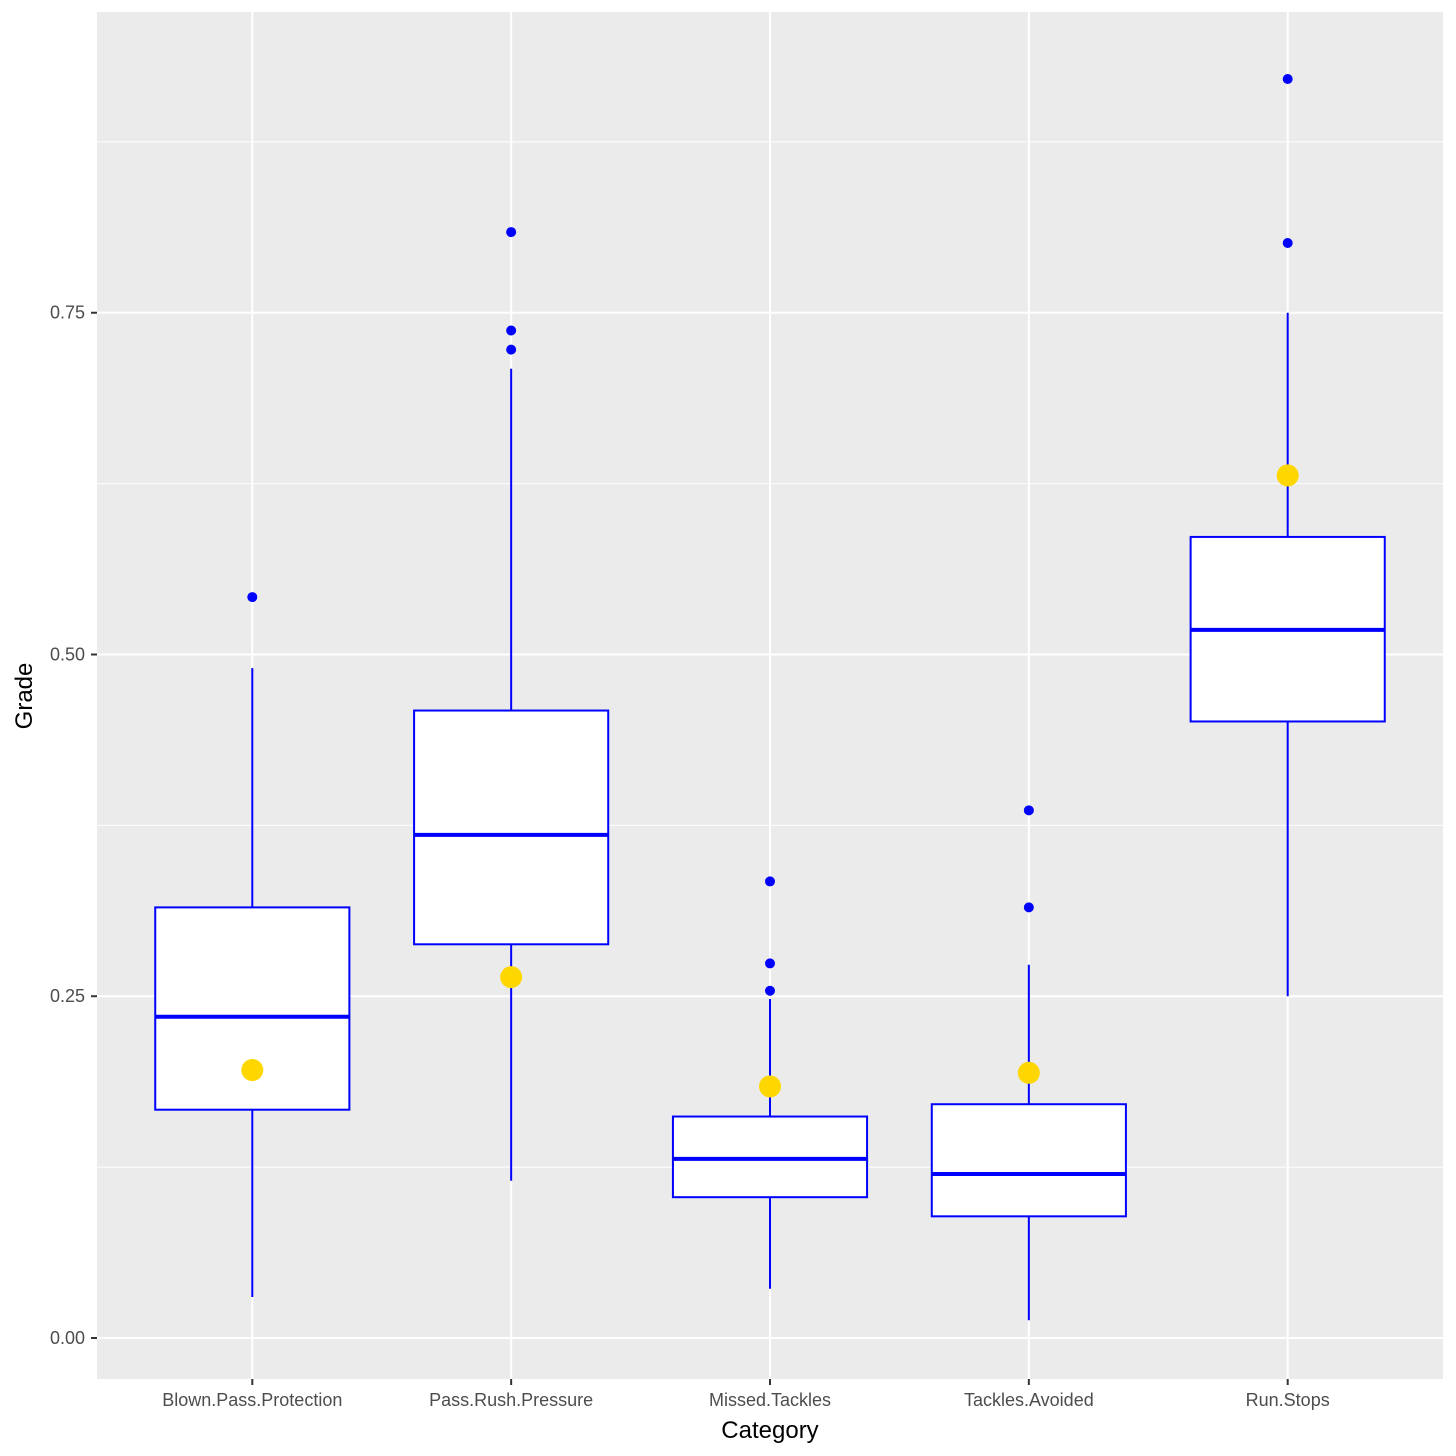 The height and width of the screenshot is (1456, 1456). Describe the element at coordinates (1029, 1400) in the screenshot. I see `x-tick-label: Tackles.Avoided` at that location.